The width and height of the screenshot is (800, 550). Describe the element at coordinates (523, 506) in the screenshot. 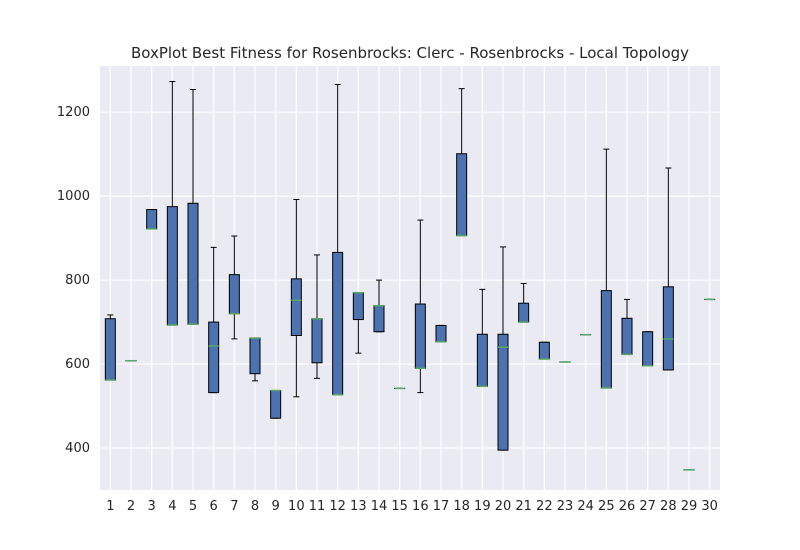

I see `x-tick-label: 21` at that location.